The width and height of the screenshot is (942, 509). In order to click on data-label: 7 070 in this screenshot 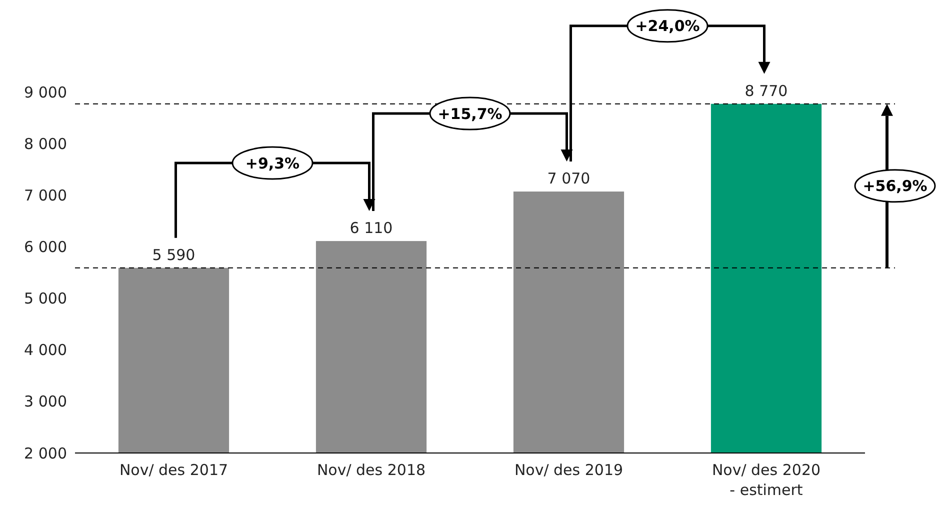, I will do `click(568, 179)`.